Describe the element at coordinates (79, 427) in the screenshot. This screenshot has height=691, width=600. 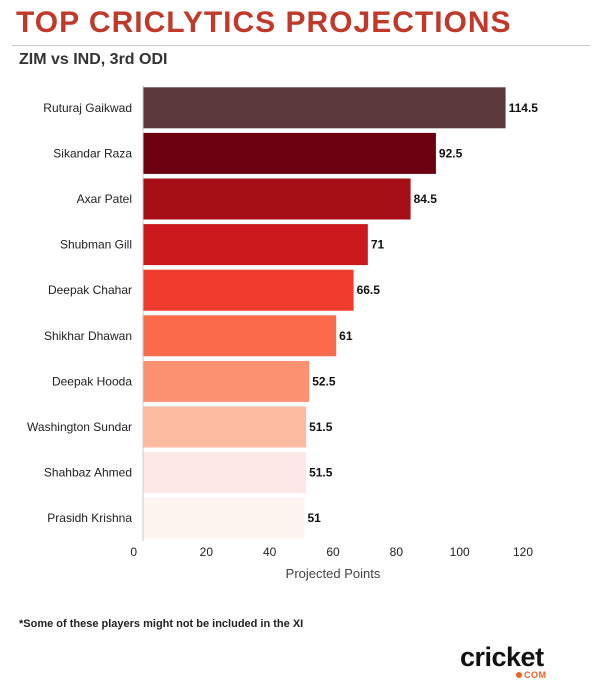
I see `category-label: Washington Sundar` at that location.